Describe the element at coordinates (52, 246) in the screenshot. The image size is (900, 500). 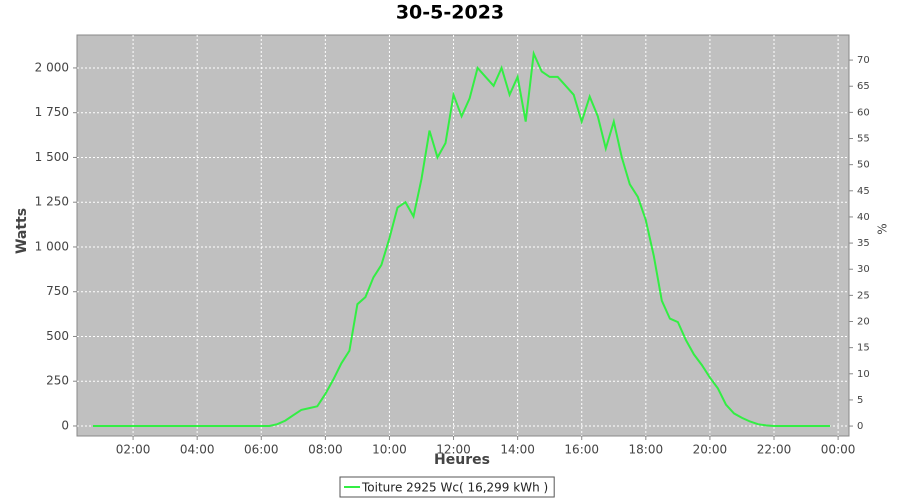
I see `y-tick-label: 1 000` at that location.